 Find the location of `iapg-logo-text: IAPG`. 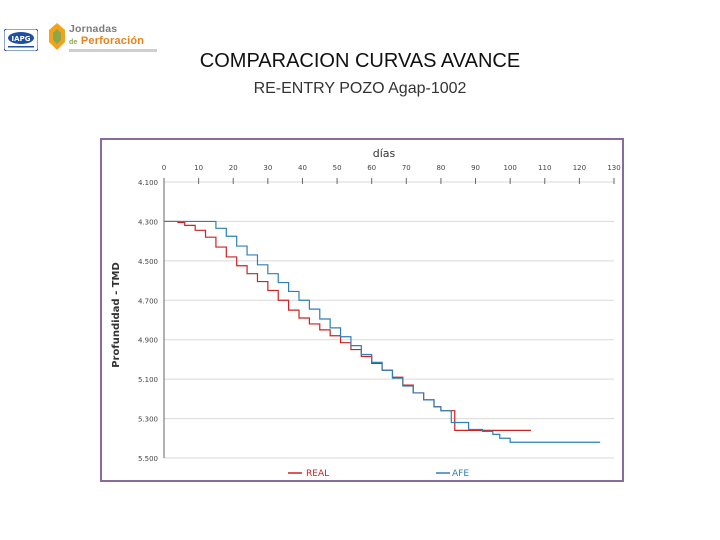

iapg-logo-text: IAPG is located at coordinates (21, 39).